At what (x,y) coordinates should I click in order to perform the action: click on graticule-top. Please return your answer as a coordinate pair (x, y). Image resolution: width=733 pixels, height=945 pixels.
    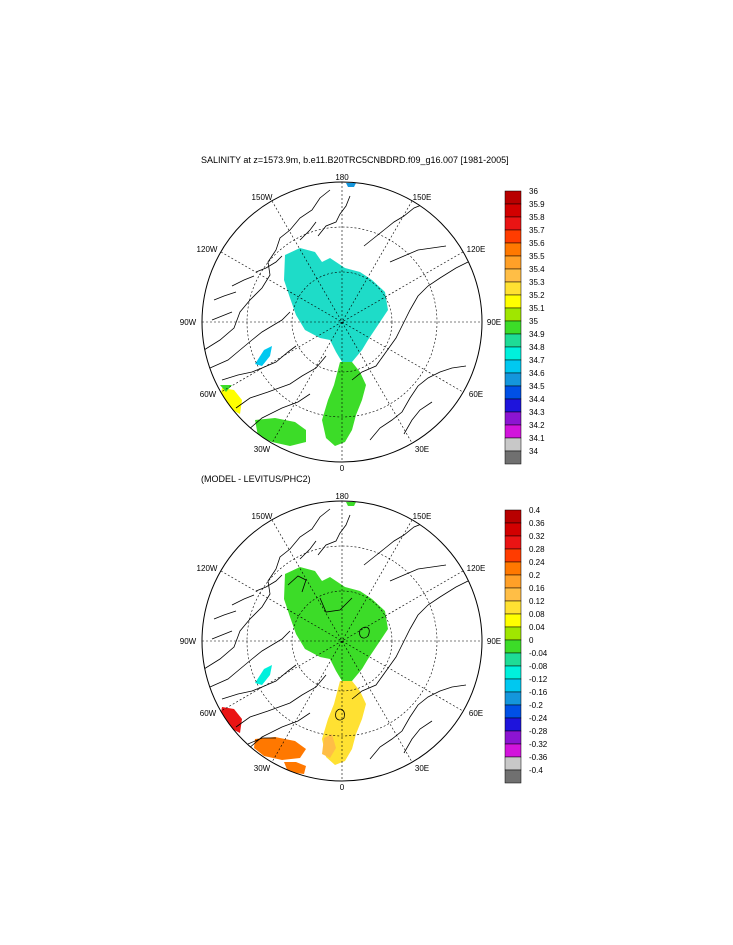
    Looking at the image, I should click on (342, 322).